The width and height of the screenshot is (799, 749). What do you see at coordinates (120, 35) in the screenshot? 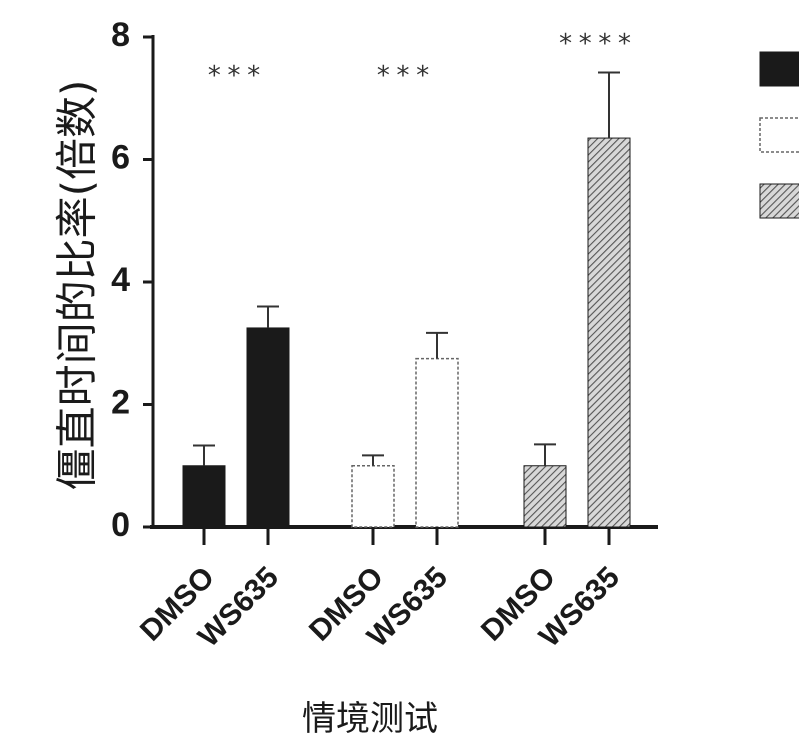
I see `y-tick-label: 8` at bounding box center [120, 35].